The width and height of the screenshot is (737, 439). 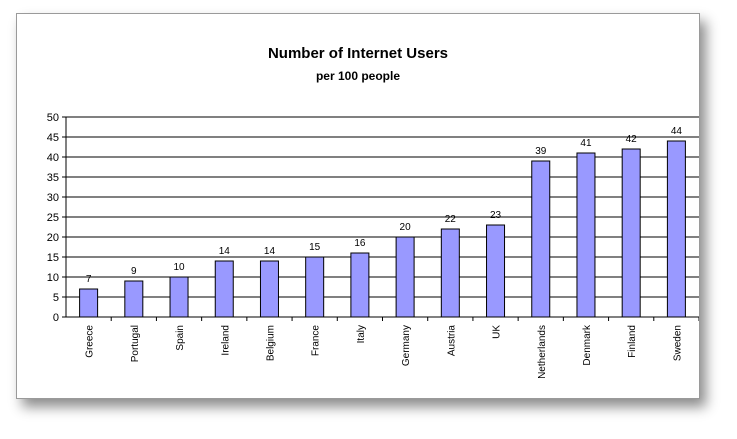 I want to click on y-tick-label: 20, so click(x=53, y=238).